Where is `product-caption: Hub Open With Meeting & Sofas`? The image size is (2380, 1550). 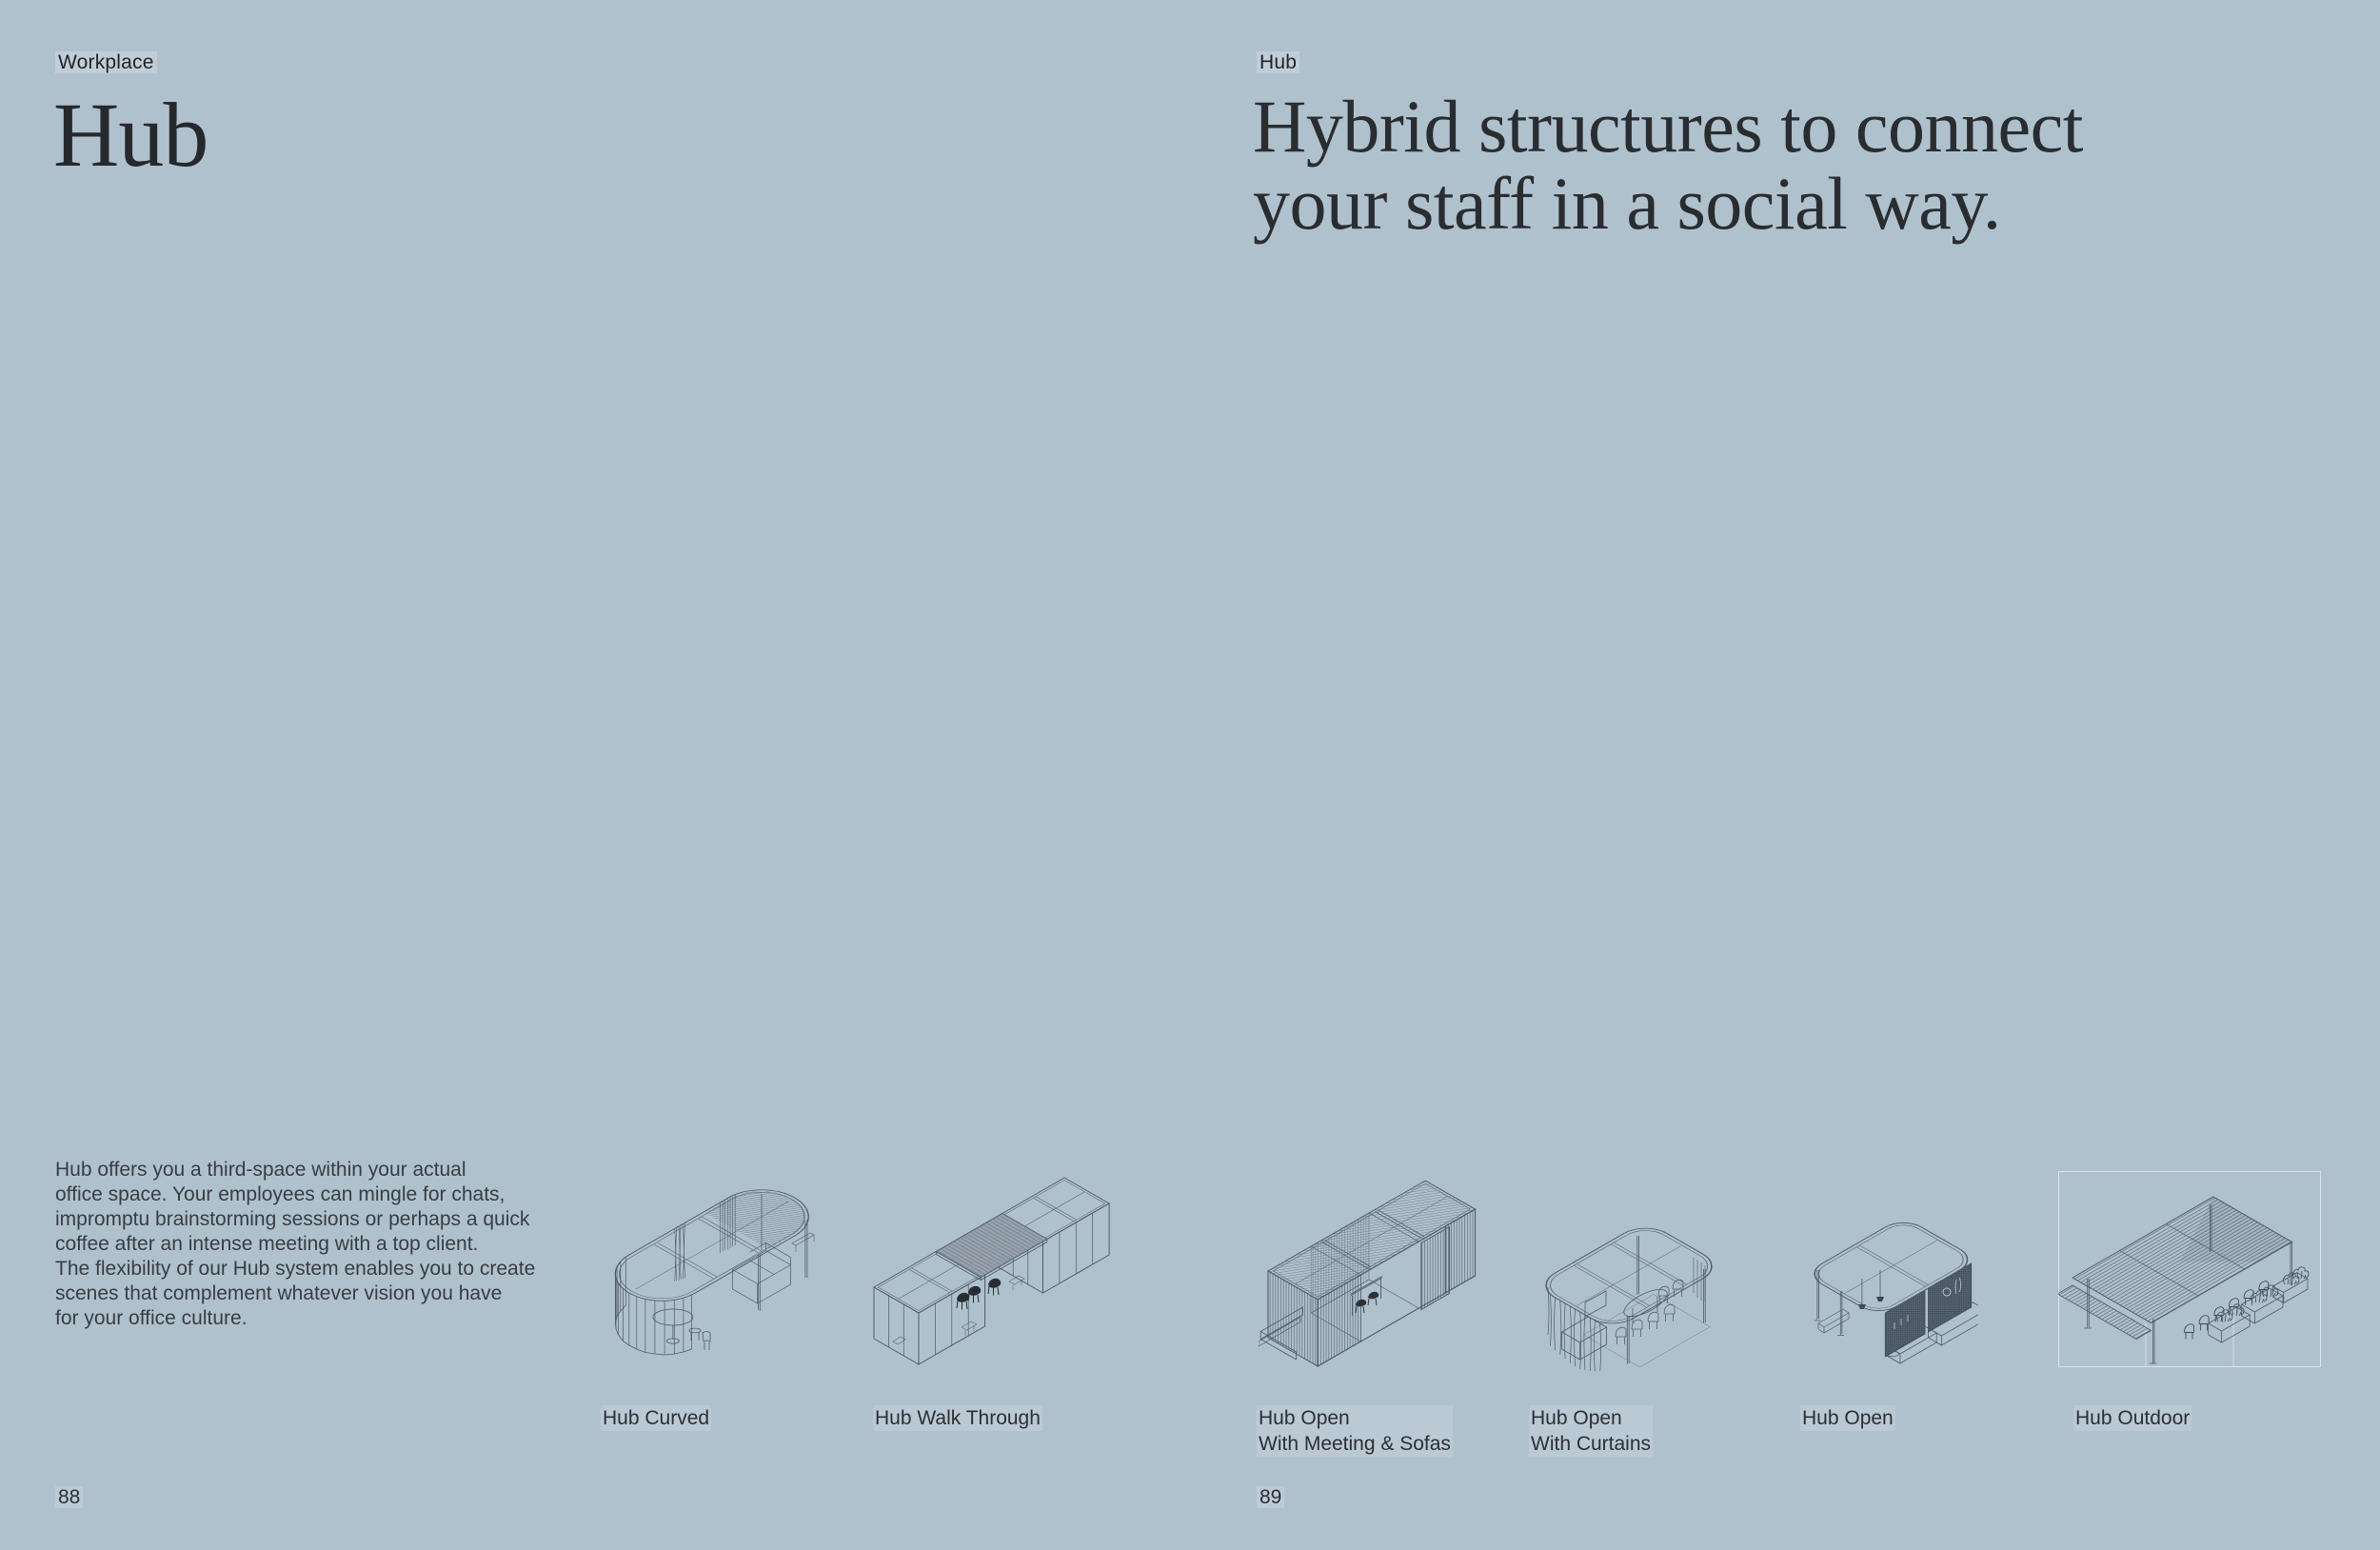
product-caption: Hub Open With Meeting & Sofas is located at coordinates (1355, 1431).